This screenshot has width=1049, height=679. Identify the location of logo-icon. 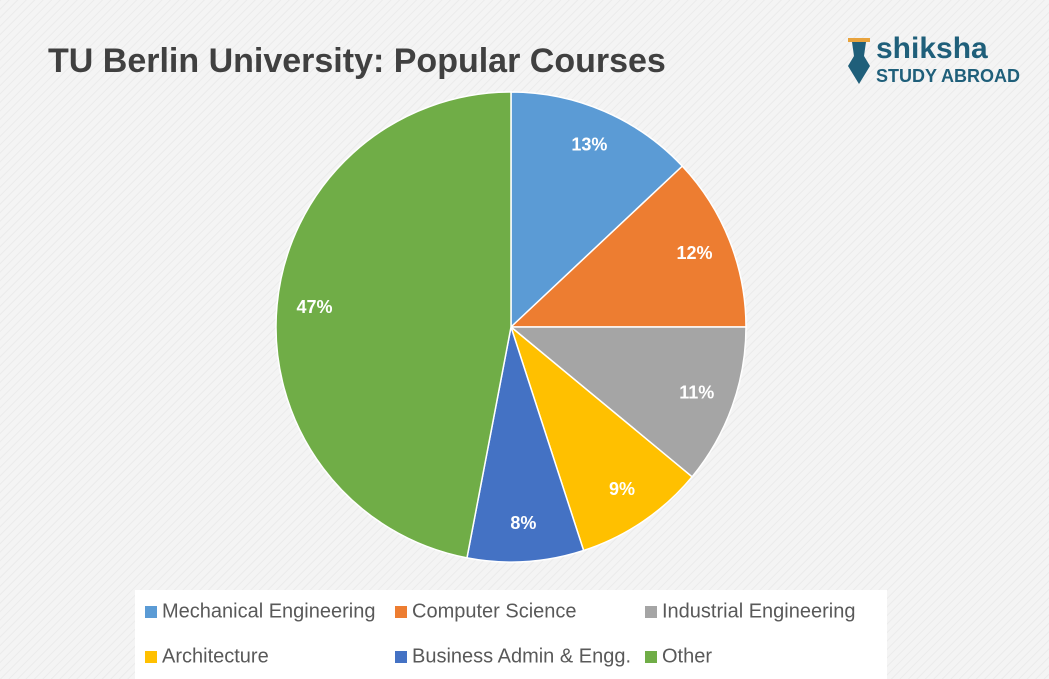
(859, 63).